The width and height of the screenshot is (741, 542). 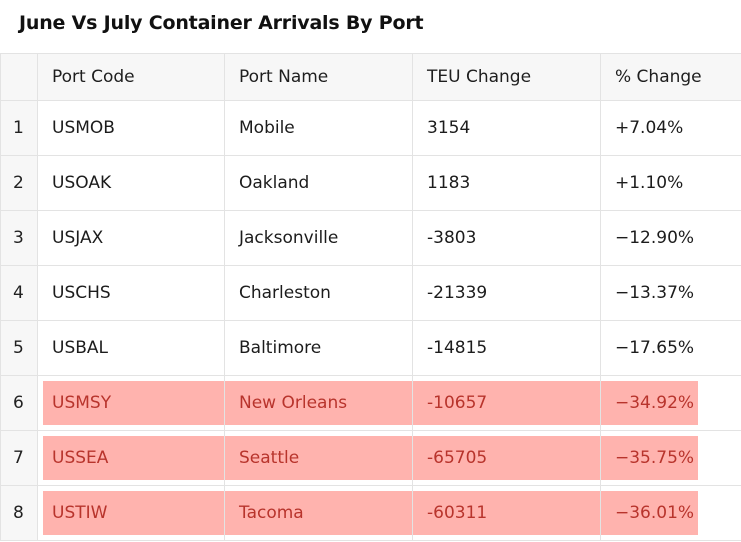 I want to click on cell-port-name-text: Seattle, so click(x=269, y=458).